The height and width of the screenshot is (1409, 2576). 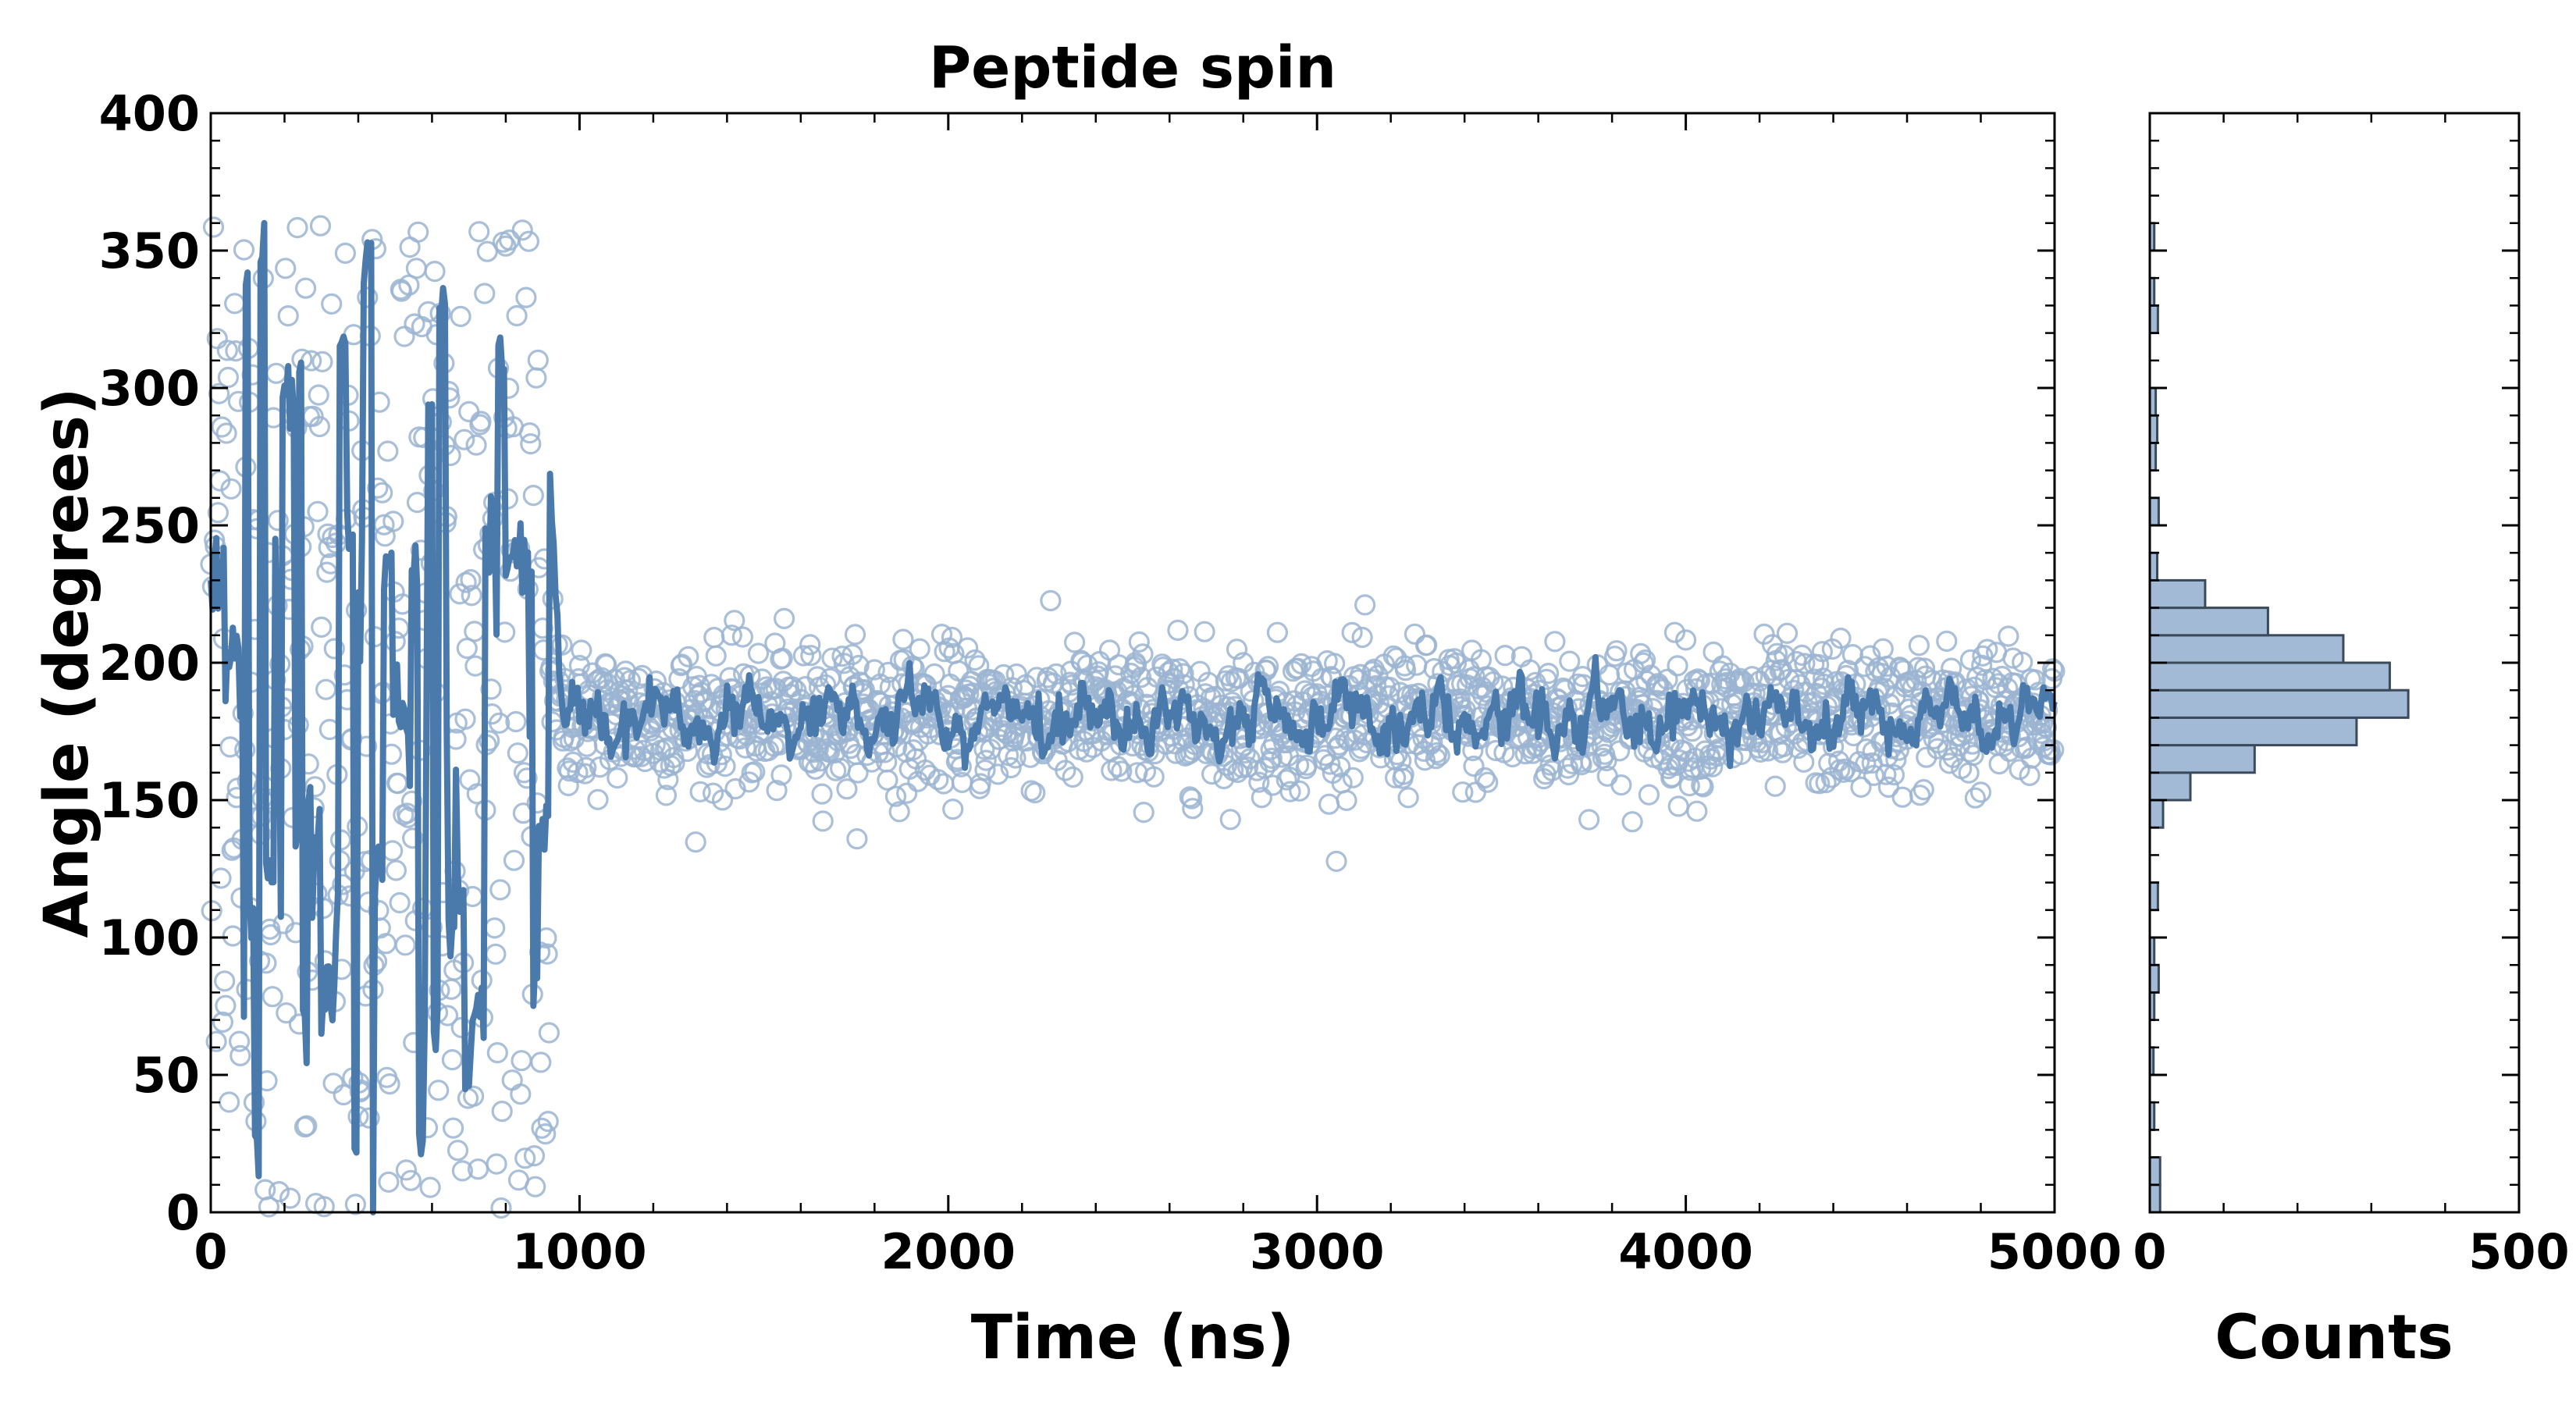 What do you see at coordinates (149, 388) in the screenshot?
I see `y-tick-label: 300` at bounding box center [149, 388].